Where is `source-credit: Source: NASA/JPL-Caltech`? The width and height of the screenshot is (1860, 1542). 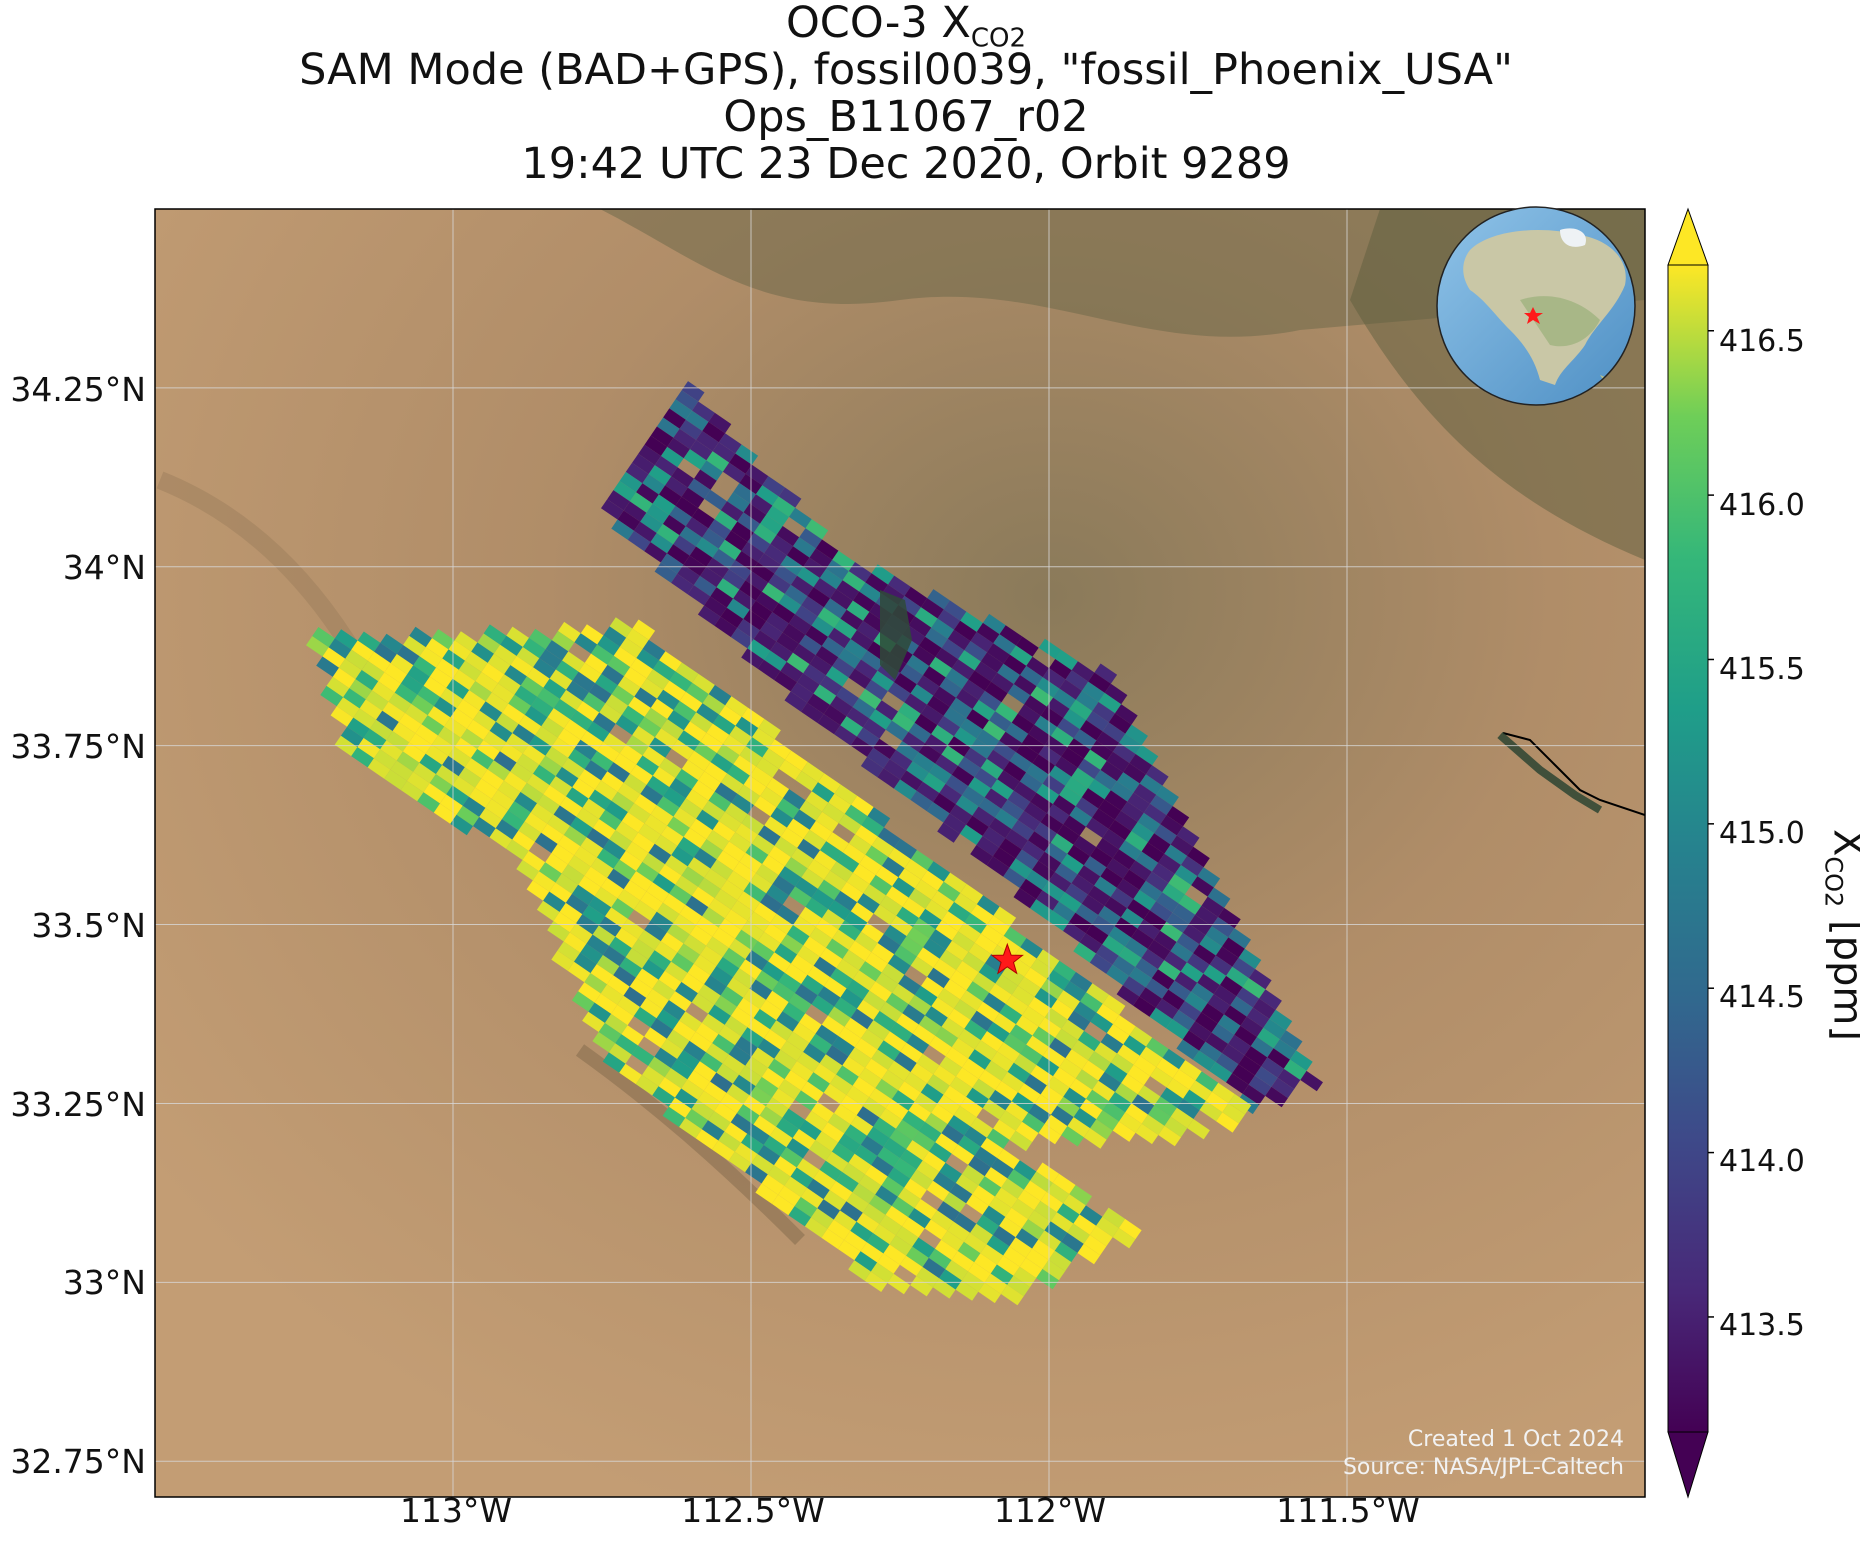
source-credit: Source: NASA/JPL-Caltech is located at coordinates (1483, 1467).